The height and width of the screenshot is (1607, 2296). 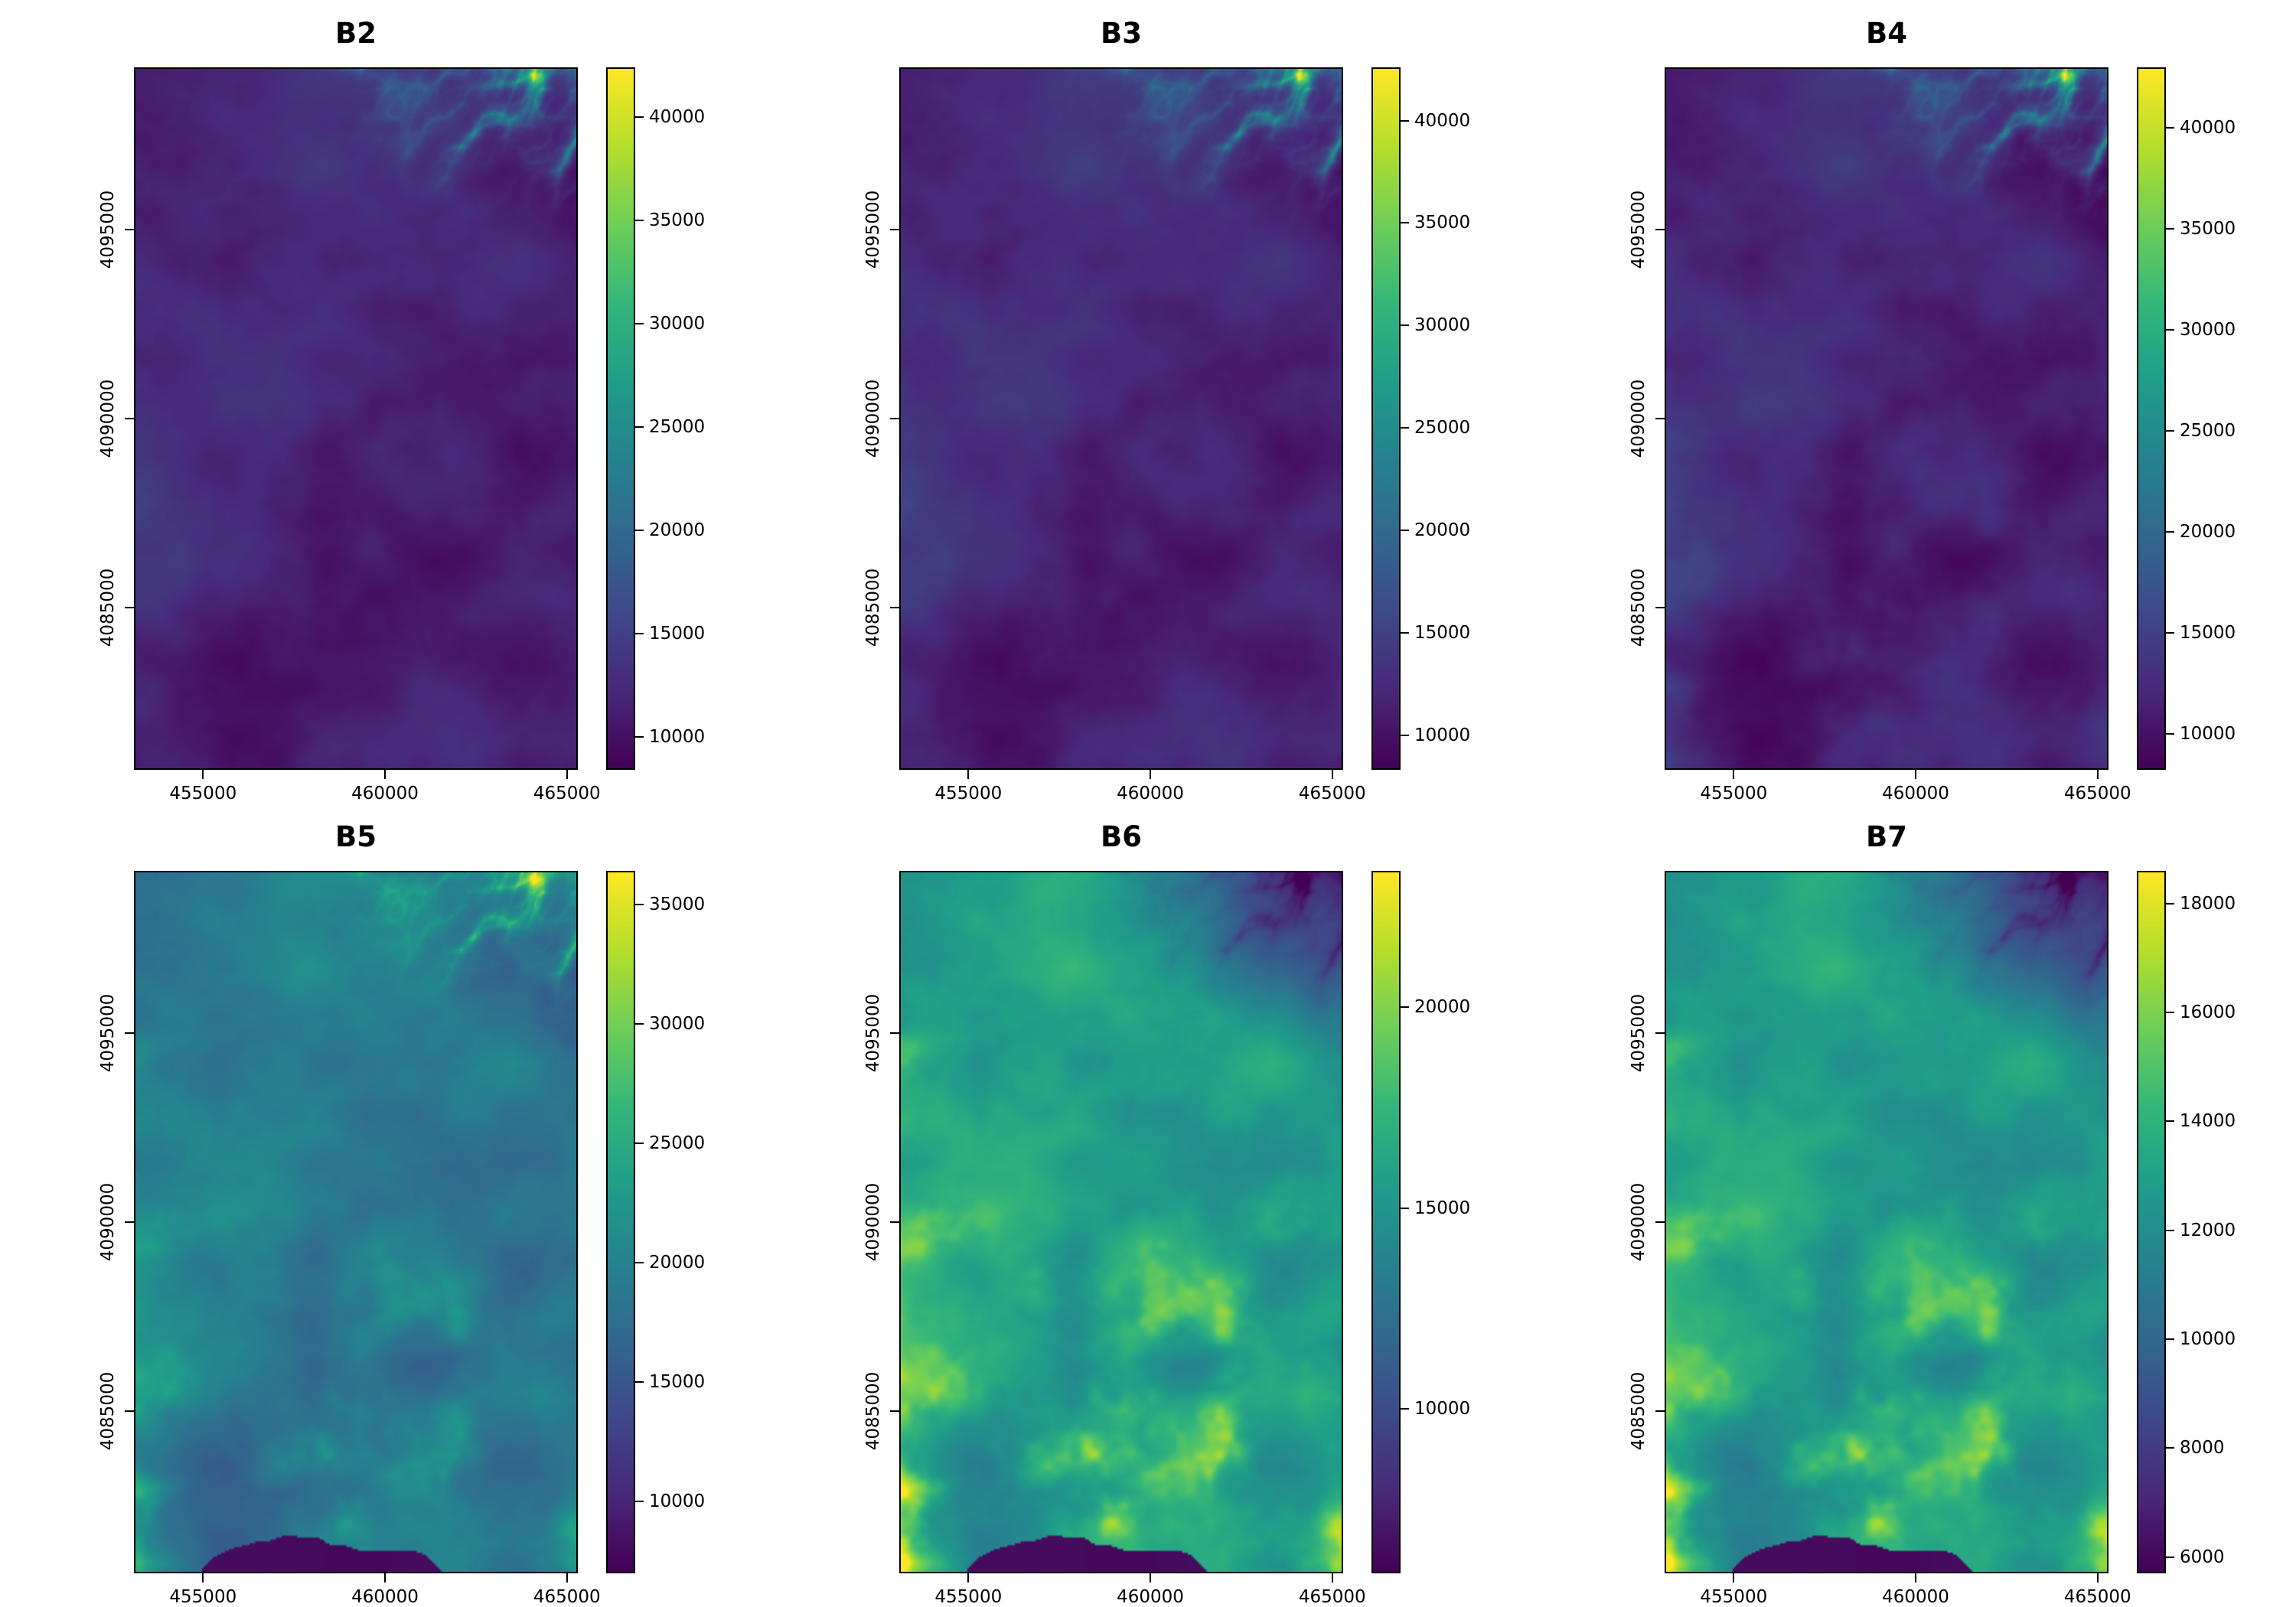 I want to click on colorbar-B6, so click(x=1386, y=1222).